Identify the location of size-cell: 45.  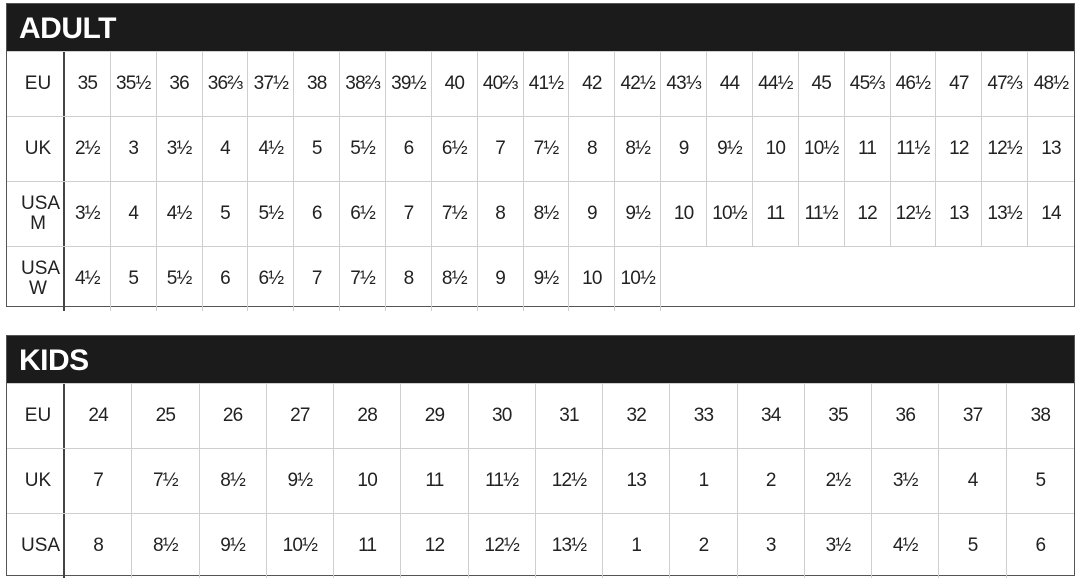
(822, 84).